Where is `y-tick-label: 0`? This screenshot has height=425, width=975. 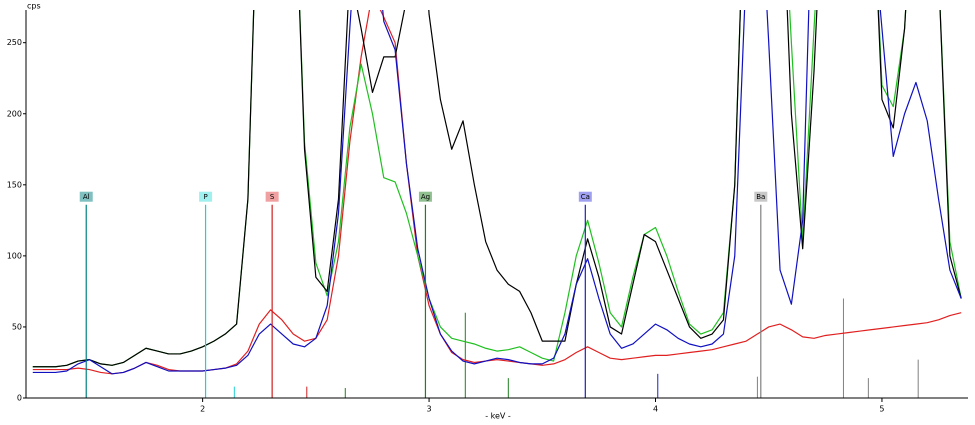
y-tick-label: 0 is located at coordinates (19, 398).